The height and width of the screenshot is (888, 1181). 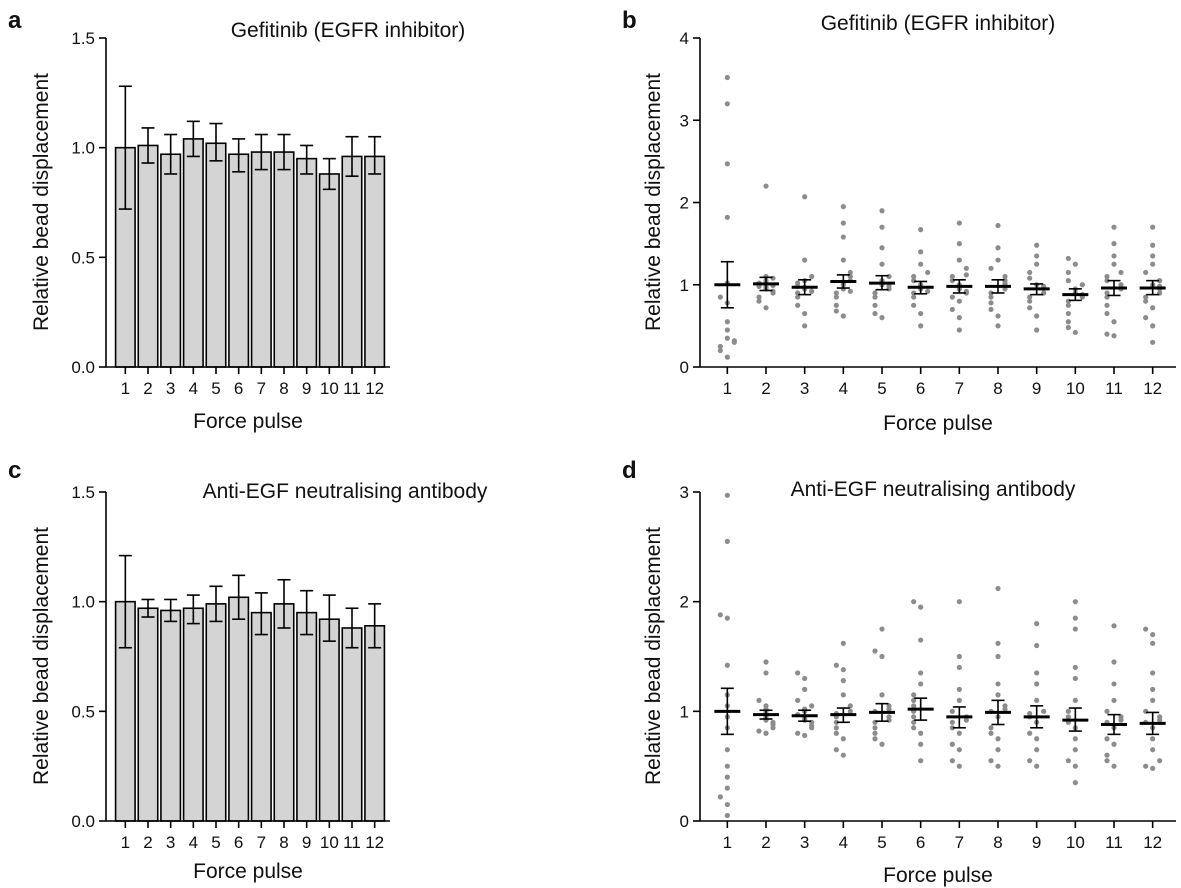 What do you see at coordinates (215, 842) in the screenshot?
I see `x-tick-label: 5` at bounding box center [215, 842].